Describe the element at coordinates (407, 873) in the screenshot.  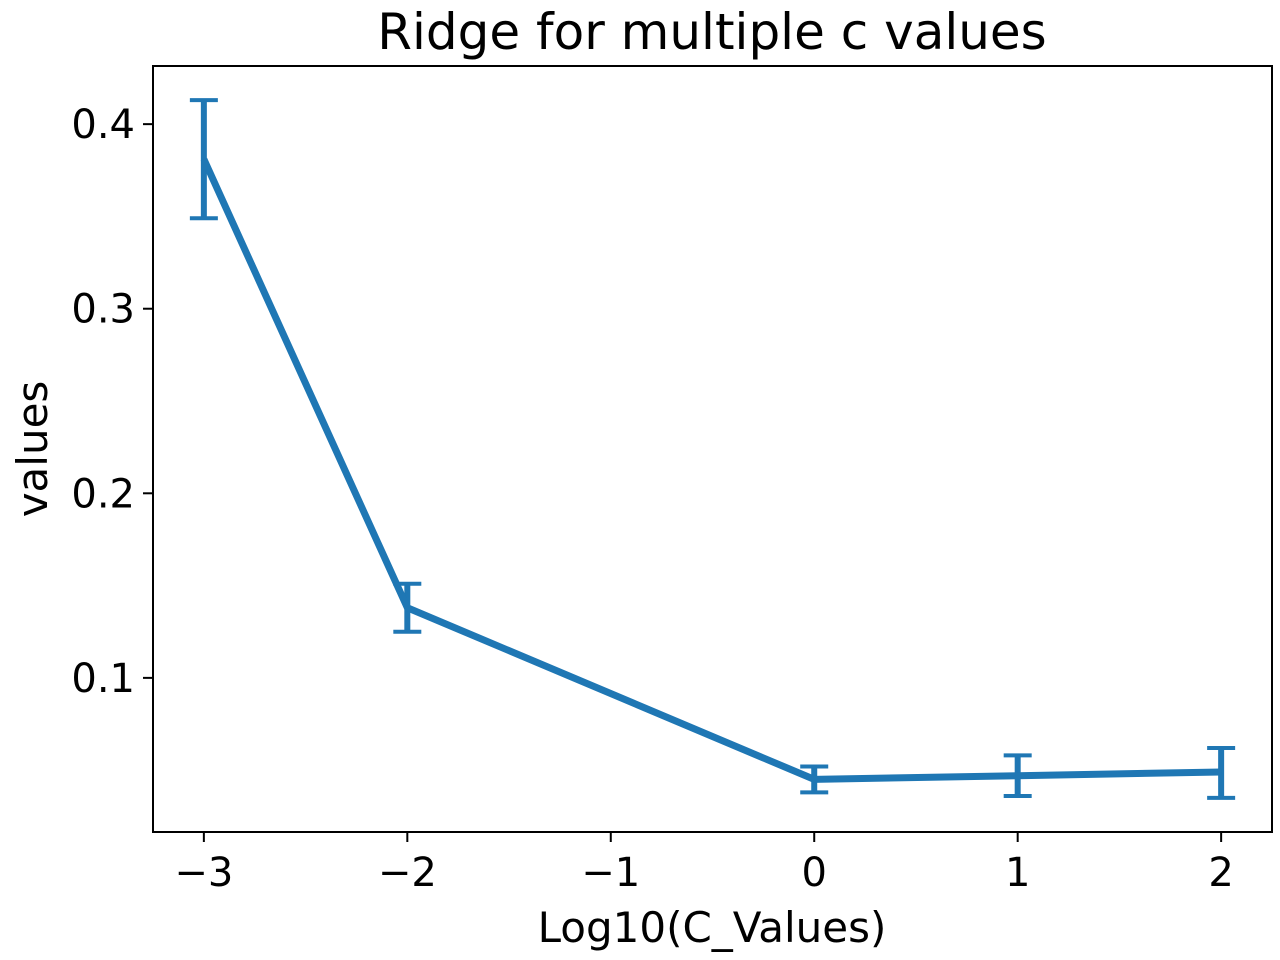
I see `x-tick-label: −2` at that location.